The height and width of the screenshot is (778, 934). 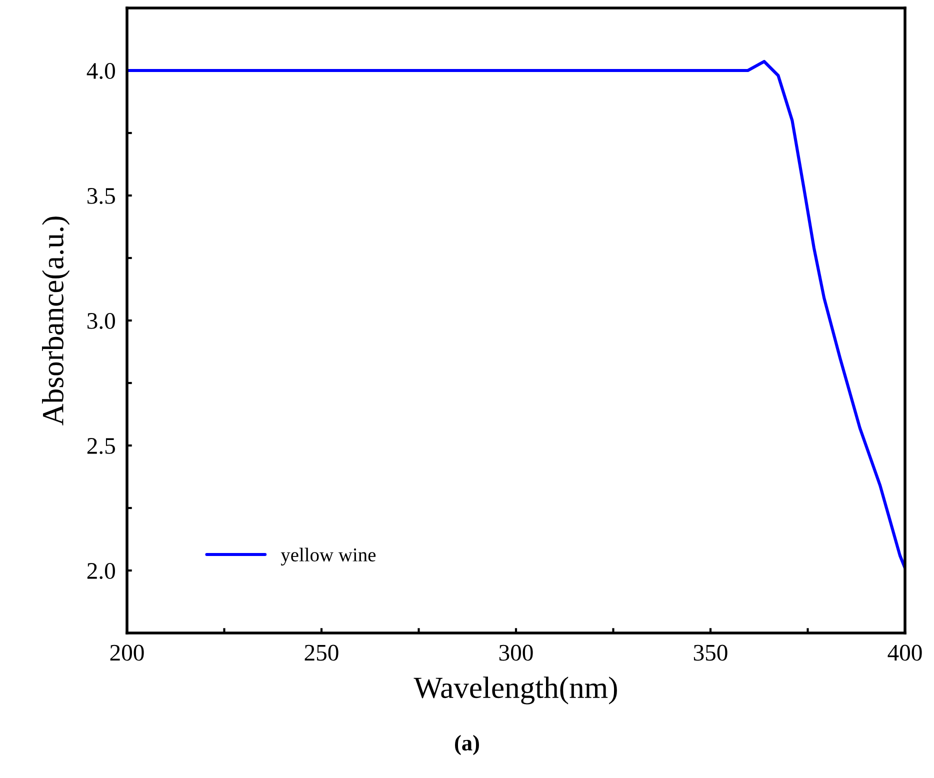 What do you see at coordinates (100, 71) in the screenshot?
I see `y-tick-label: 4.0` at bounding box center [100, 71].